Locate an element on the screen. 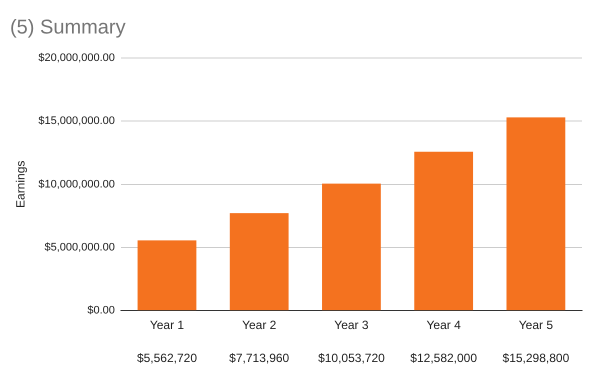 This screenshot has height=371, width=600. data-label: $10,053,720 is located at coordinates (352, 357).